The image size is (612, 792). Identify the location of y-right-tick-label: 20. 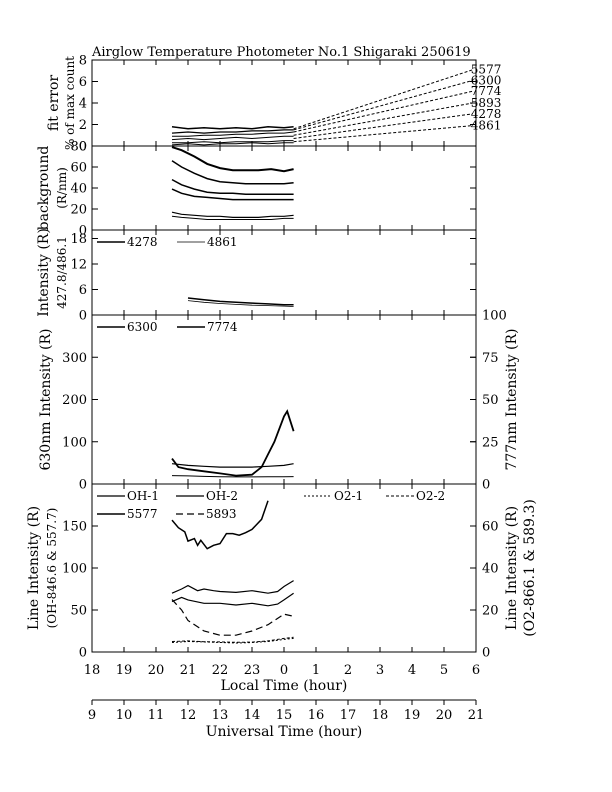
(490, 611).